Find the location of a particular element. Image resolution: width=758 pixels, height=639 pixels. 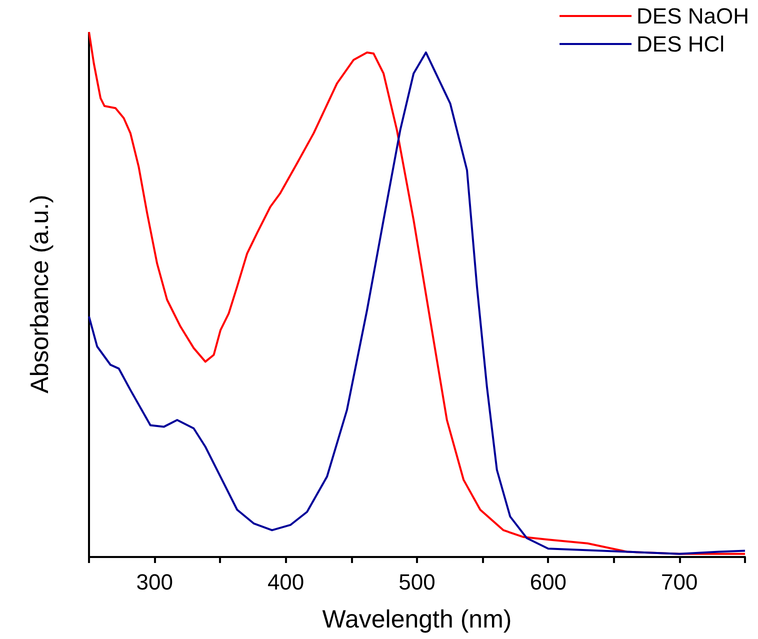

y-axis-title: Absorbance (a.u.) is located at coordinates (40, 294).